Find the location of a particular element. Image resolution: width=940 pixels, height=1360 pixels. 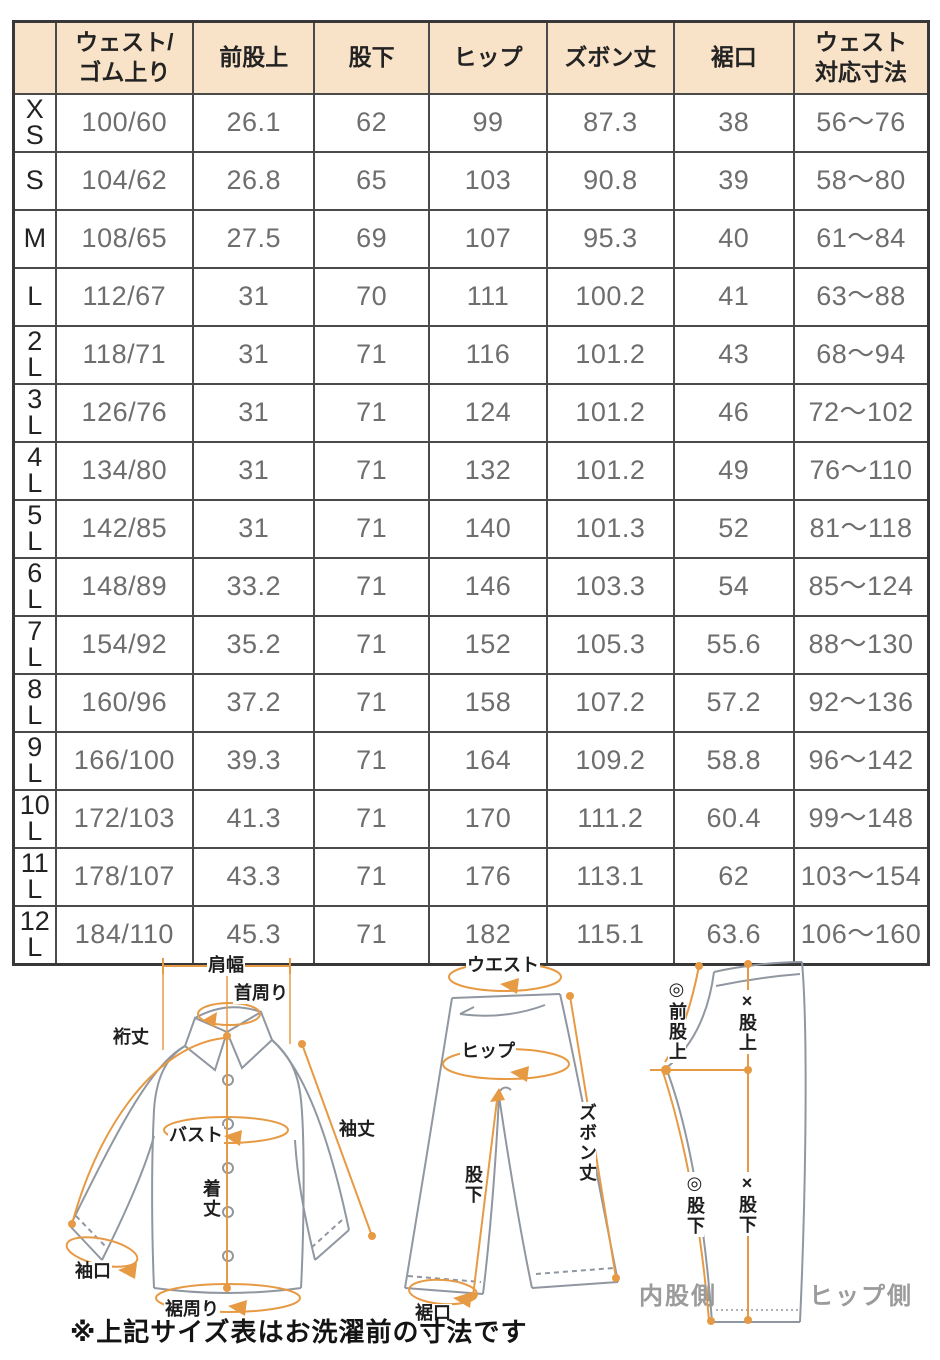

measurement-cell: 146 is located at coordinates (488, 587).